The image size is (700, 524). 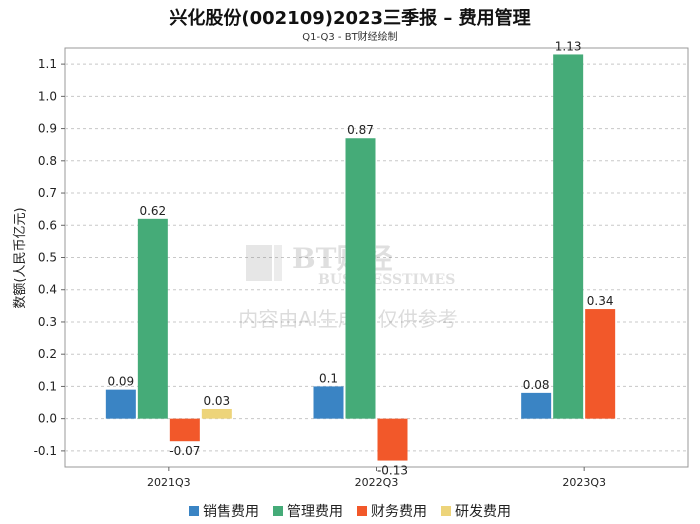 I want to click on legend-item: 财务费用, so click(x=392, y=511).